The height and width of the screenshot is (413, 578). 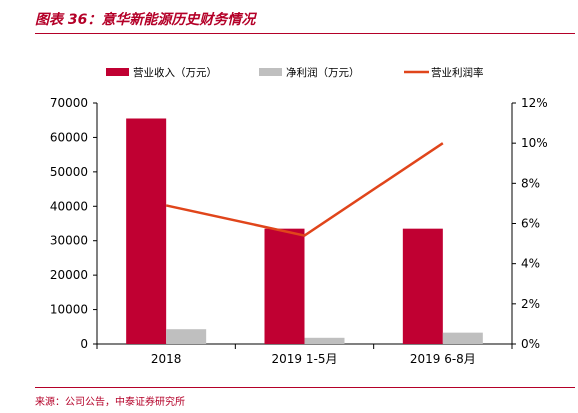 What do you see at coordinates (69, 275) in the screenshot?
I see `y-left-tick-label: 20000` at bounding box center [69, 275].